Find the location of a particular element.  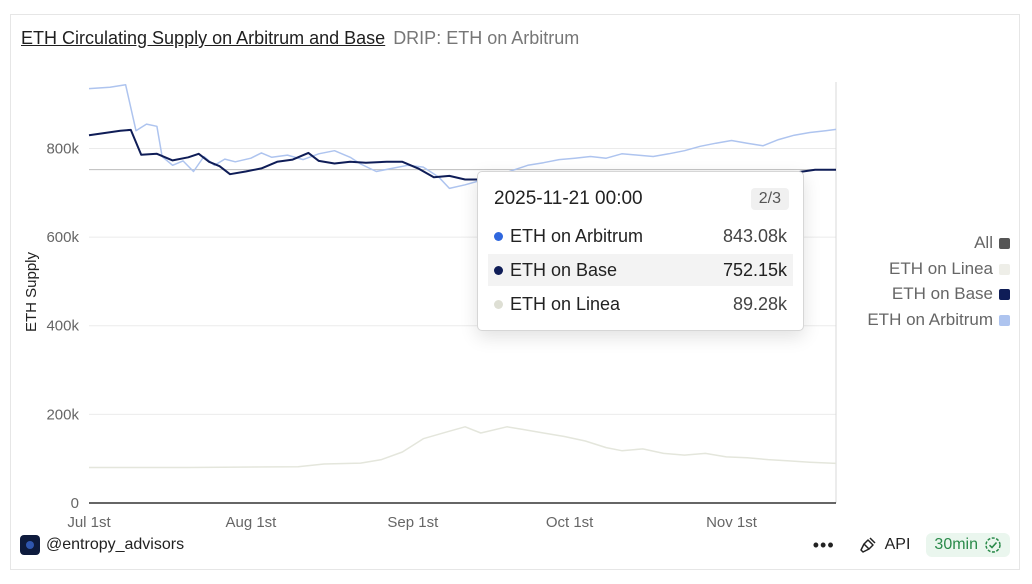

chart-subtitle: DRIP: ETH on Arbitrum is located at coordinates (486, 38).